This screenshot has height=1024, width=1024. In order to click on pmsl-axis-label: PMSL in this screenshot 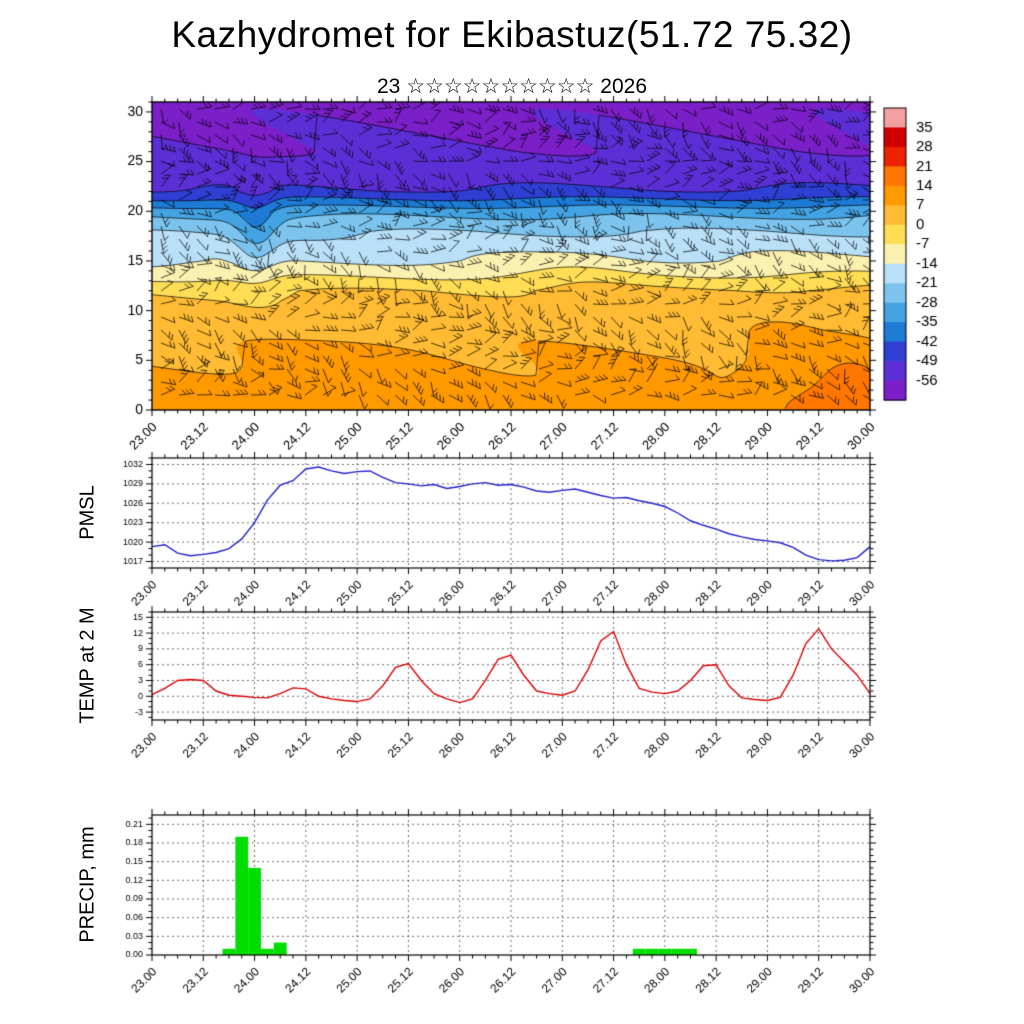, I will do `click(87, 512)`.